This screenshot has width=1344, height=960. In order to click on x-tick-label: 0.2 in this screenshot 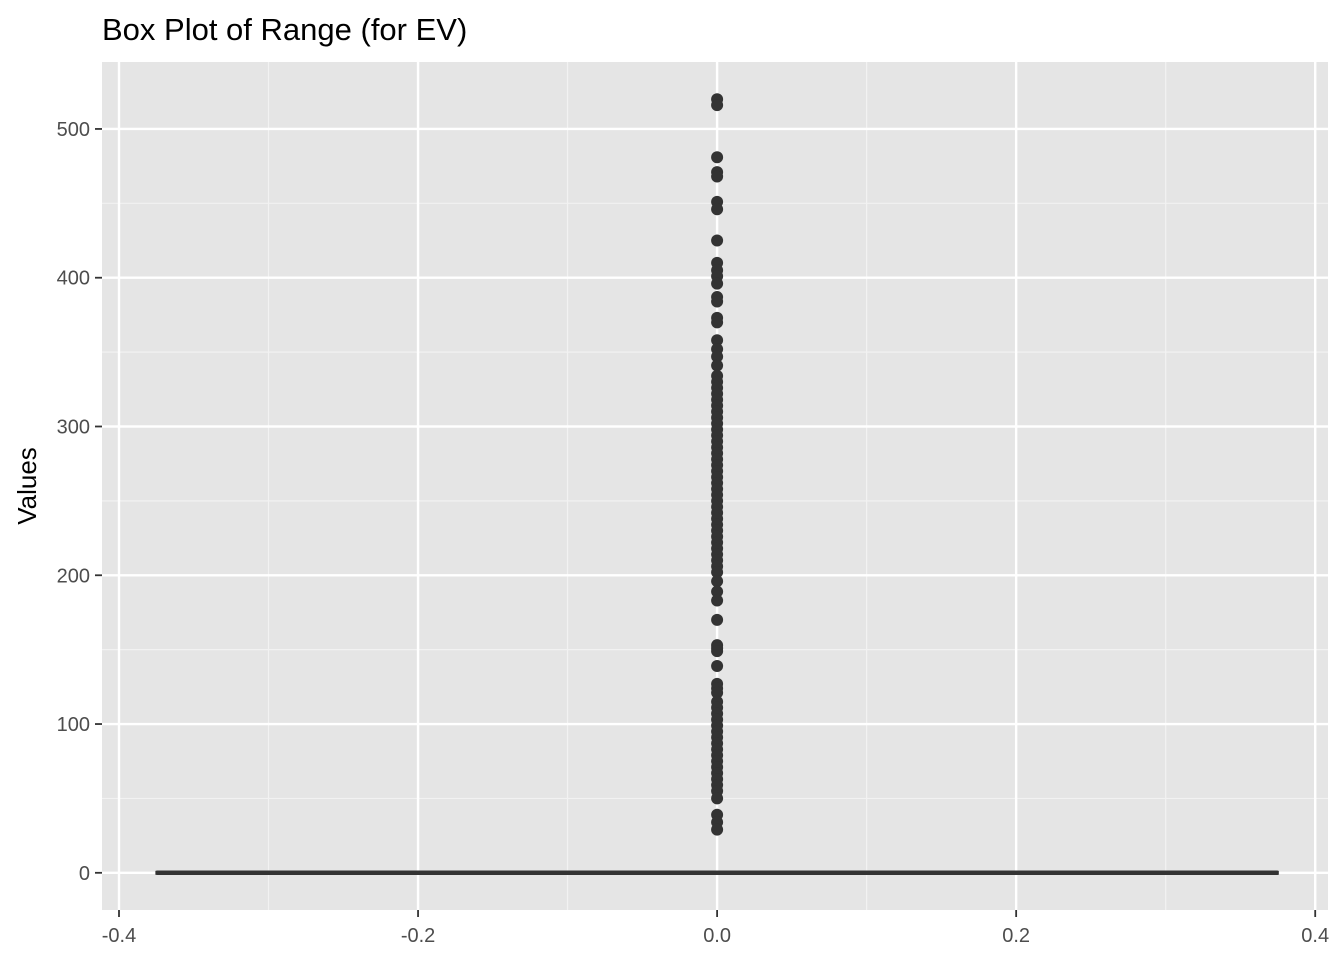, I will do `click(1016, 936)`.